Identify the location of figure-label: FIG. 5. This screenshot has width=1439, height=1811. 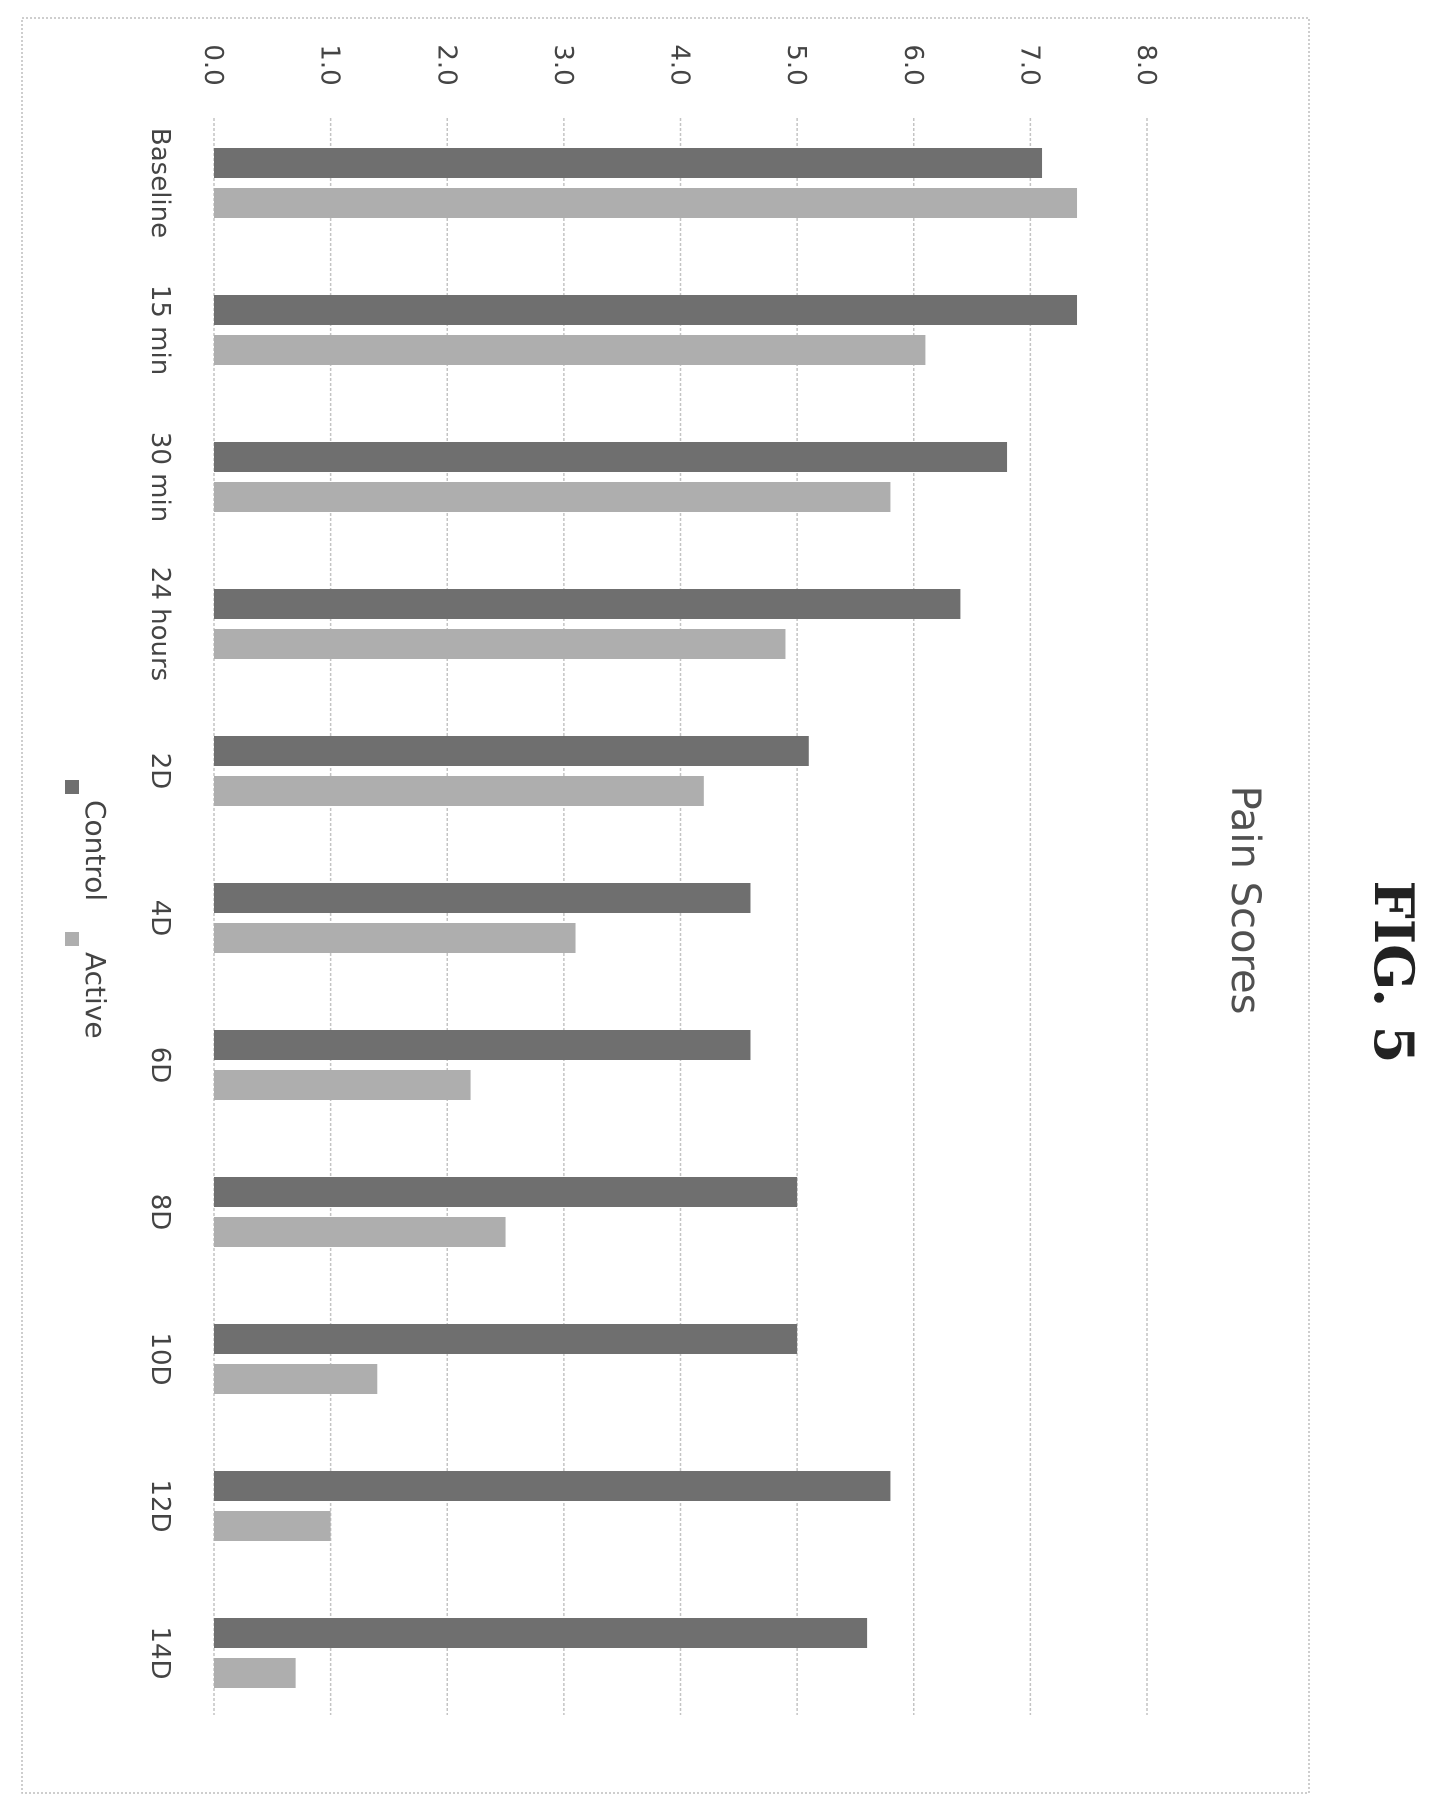
(1394, 972).